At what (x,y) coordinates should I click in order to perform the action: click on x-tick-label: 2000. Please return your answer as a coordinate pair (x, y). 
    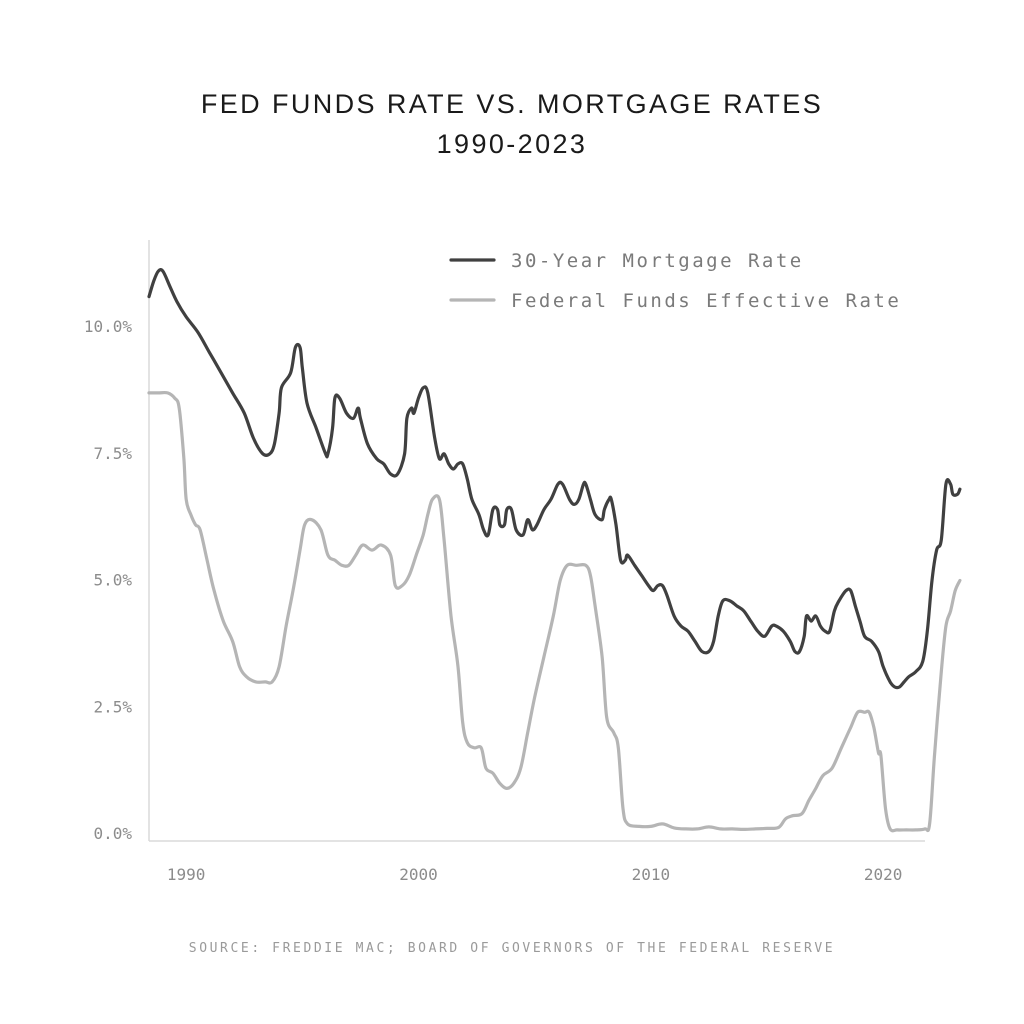
    Looking at the image, I should click on (418, 874).